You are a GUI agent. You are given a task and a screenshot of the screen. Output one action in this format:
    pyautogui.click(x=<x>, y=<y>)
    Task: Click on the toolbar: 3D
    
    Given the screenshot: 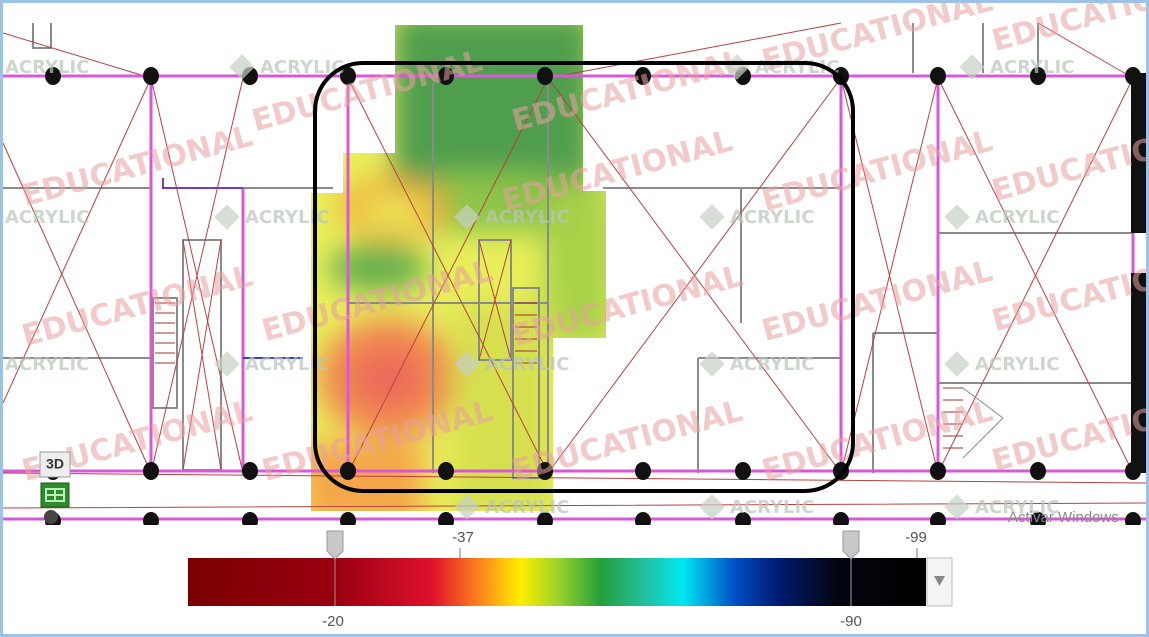 What is the action you would take?
    pyautogui.click(x=55, y=487)
    